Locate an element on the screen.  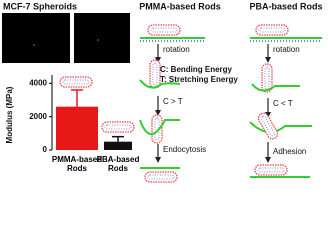
y-tick-label: 0 is located at coordinates (45, 149).